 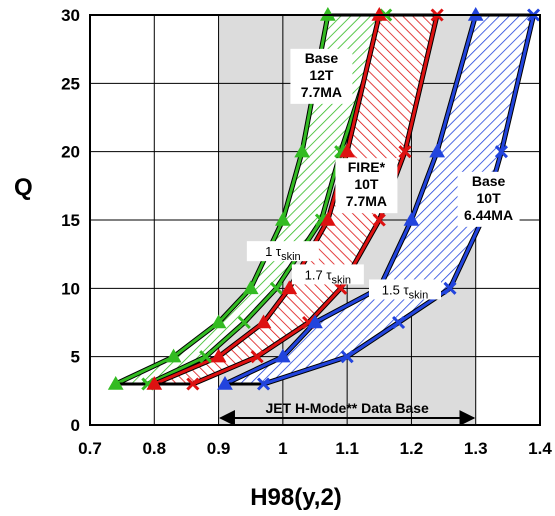 What do you see at coordinates (154, 448) in the screenshot?
I see `x-tick-label: 0.8` at bounding box center [154, 448].